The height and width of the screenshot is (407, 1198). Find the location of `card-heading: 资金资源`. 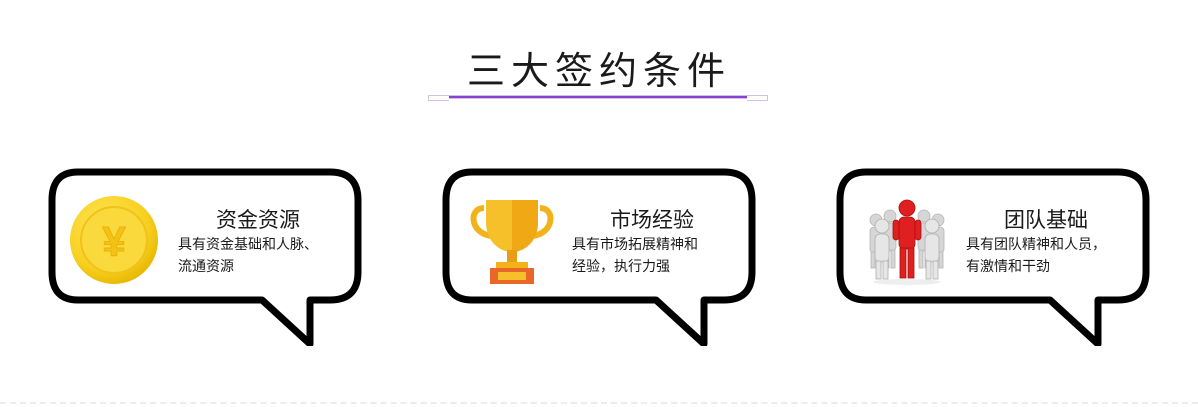

card-heading: 资金资源 is located at coordinates (258, 220).